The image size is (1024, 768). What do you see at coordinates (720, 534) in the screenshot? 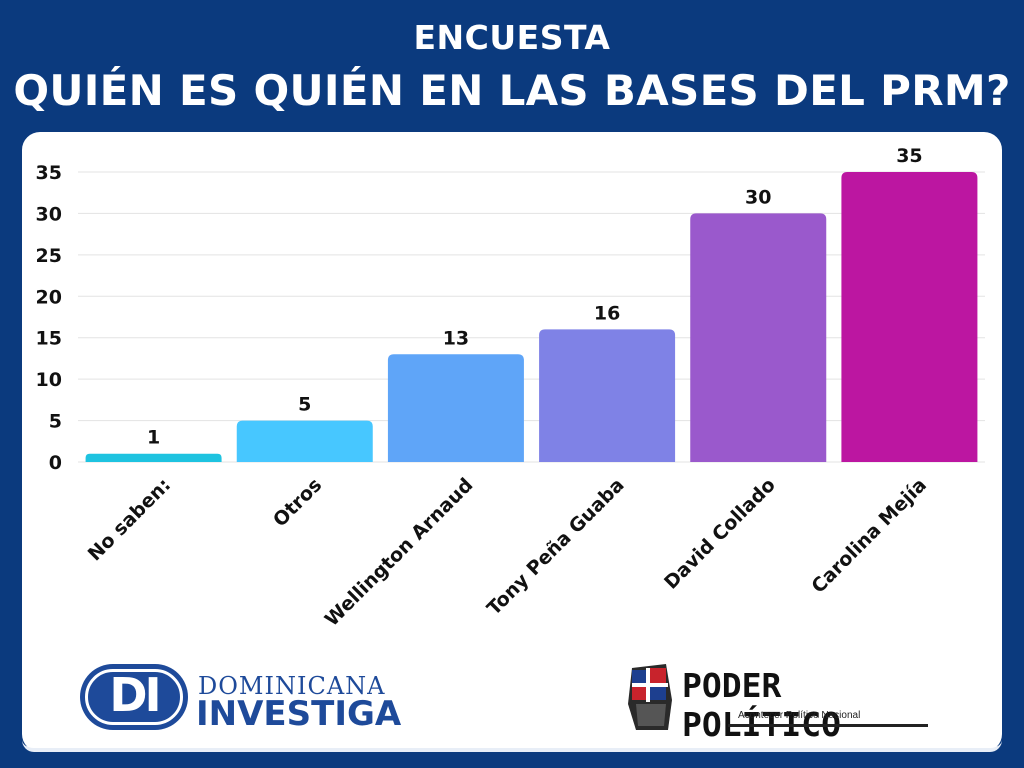
I see `x-tick-label: David Collado` at bounding box center [720, 534].